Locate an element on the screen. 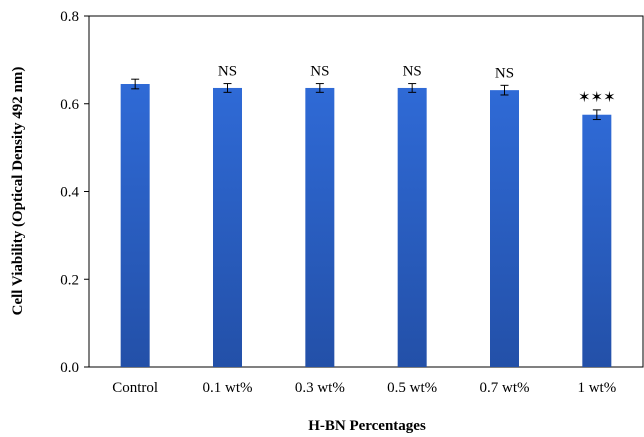  x-tick-label: 0.1 wt% is located at coordinates (228, 388).